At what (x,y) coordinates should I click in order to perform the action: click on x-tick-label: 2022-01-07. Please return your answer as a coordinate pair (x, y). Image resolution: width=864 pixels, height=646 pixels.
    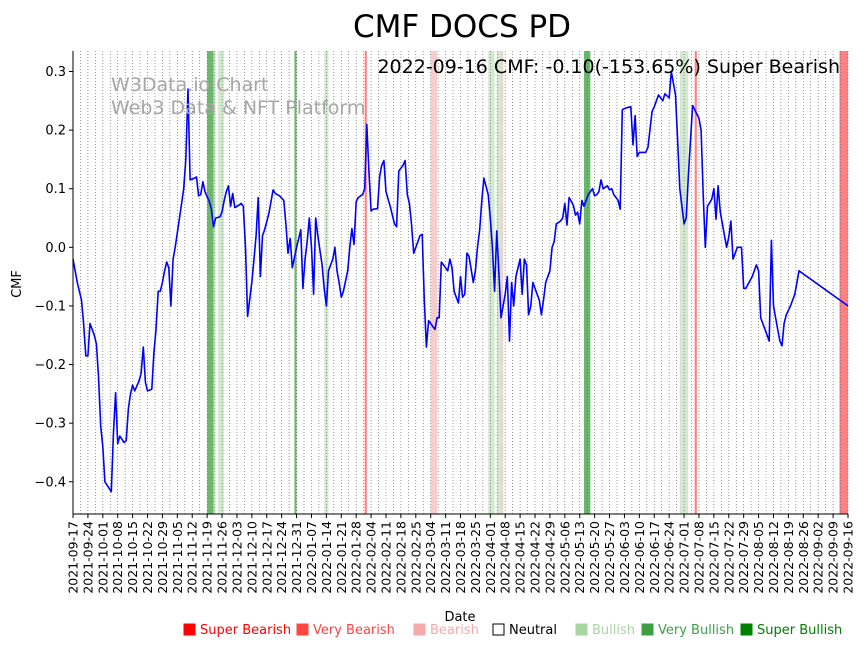
    Looking at the image, I should click on (311, 557).